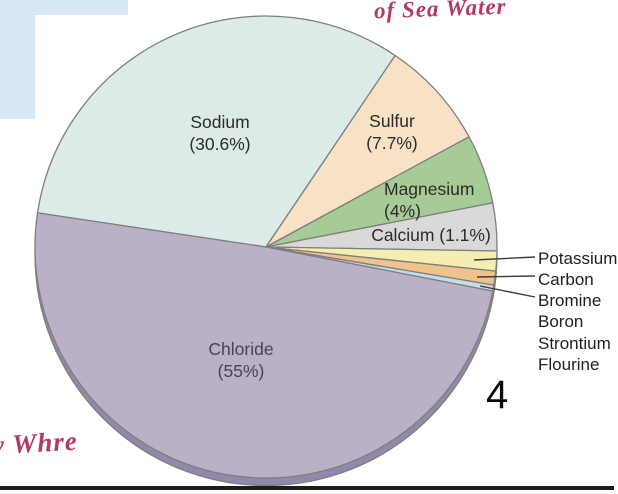  Describe the element at coordinates (402, 211) in the screenshot. I see `slice-label-magnesium-line2: (4%)` at that location.